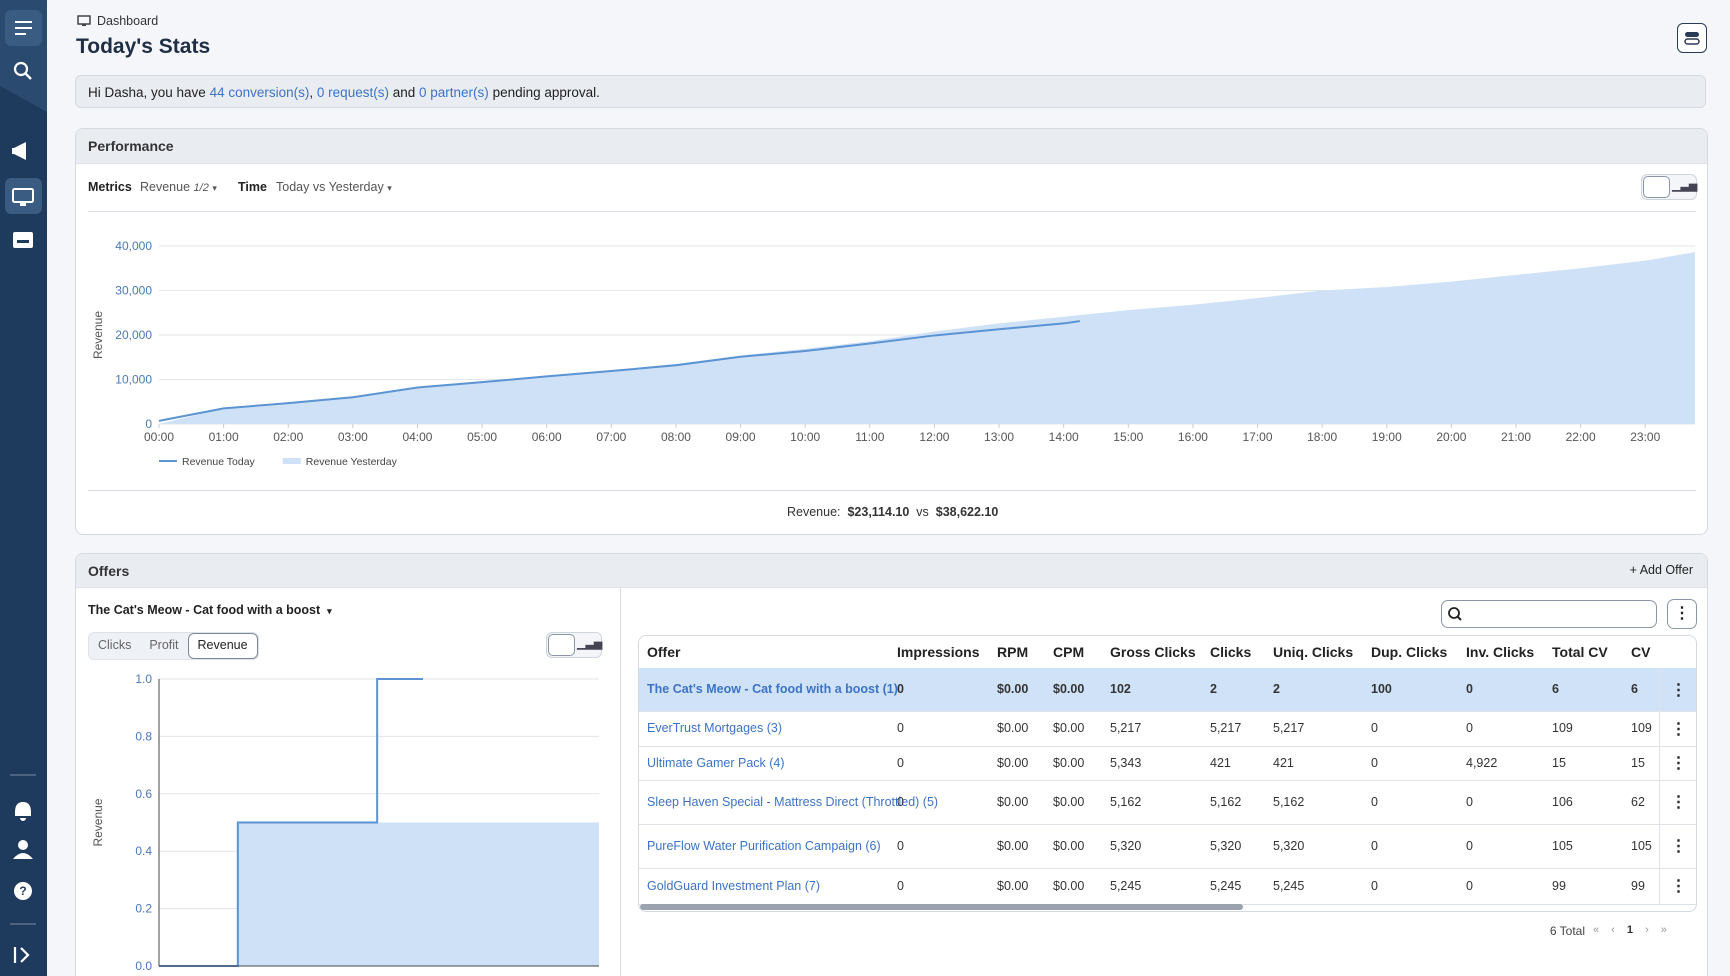 The width and height of the screenshot is (1730, 976). Describe the element at coordinates (23, 488) in the screenshot. I see `sidebar: ?` at that location.